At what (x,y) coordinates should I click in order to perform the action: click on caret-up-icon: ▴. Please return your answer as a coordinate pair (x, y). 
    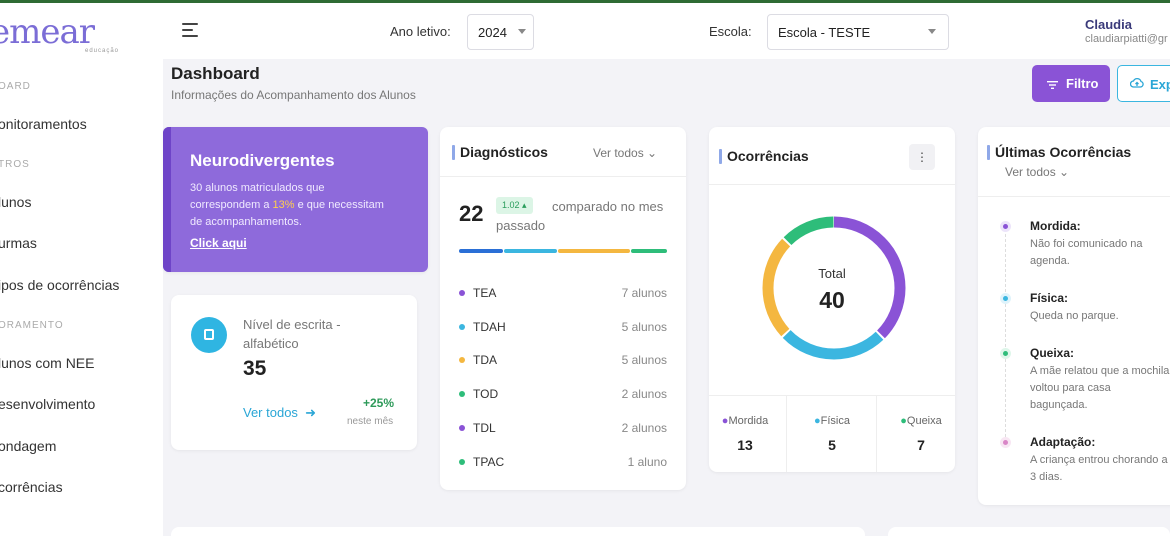
    Looking at the image, I should click on (524, 205).